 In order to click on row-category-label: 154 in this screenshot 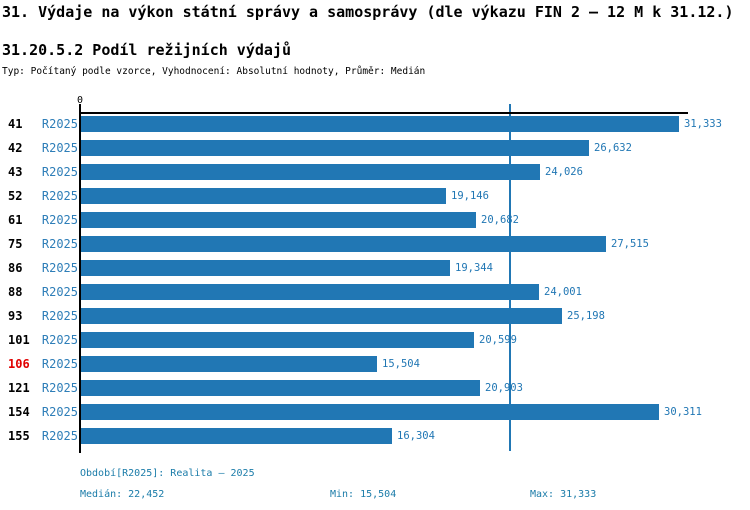, I will do `click(19, 412)`.